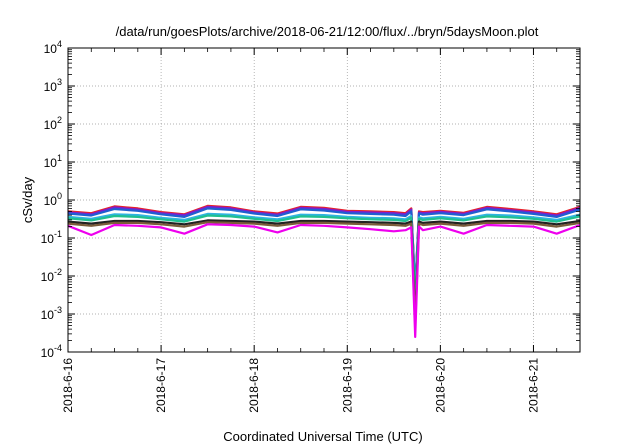 The width and height of the screenshot is (640, 448). I want to click on y-tick-label: 10⁻¹, so click(51, 237).